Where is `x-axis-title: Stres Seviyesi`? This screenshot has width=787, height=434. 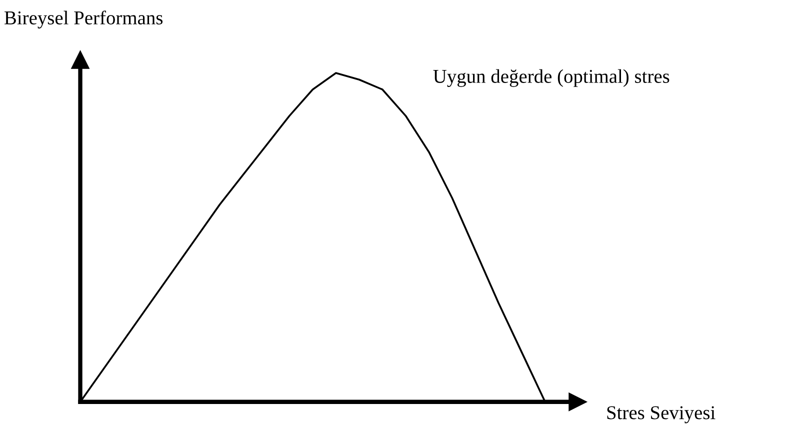 x-axis-title: Stres Seviyesi is located at coordinates (661, 415).